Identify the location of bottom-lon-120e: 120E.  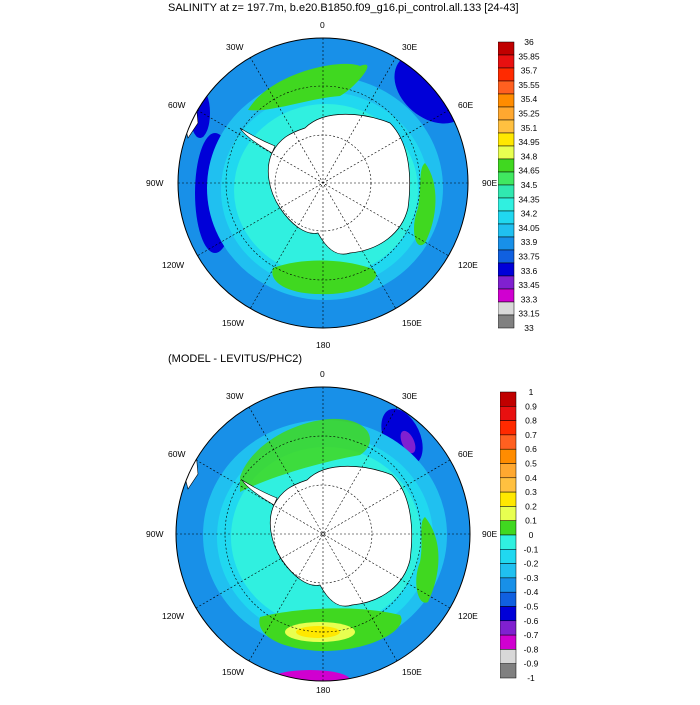
(468, 616).